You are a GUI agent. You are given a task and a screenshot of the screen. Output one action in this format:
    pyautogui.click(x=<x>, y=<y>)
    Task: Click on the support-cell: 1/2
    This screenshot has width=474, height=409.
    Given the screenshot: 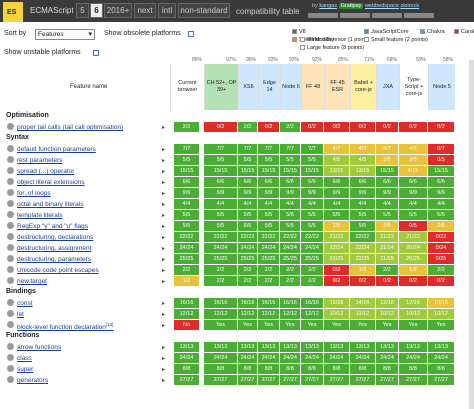 What is the action you would take?
    pyautogui.click(x=363, y=270)
    